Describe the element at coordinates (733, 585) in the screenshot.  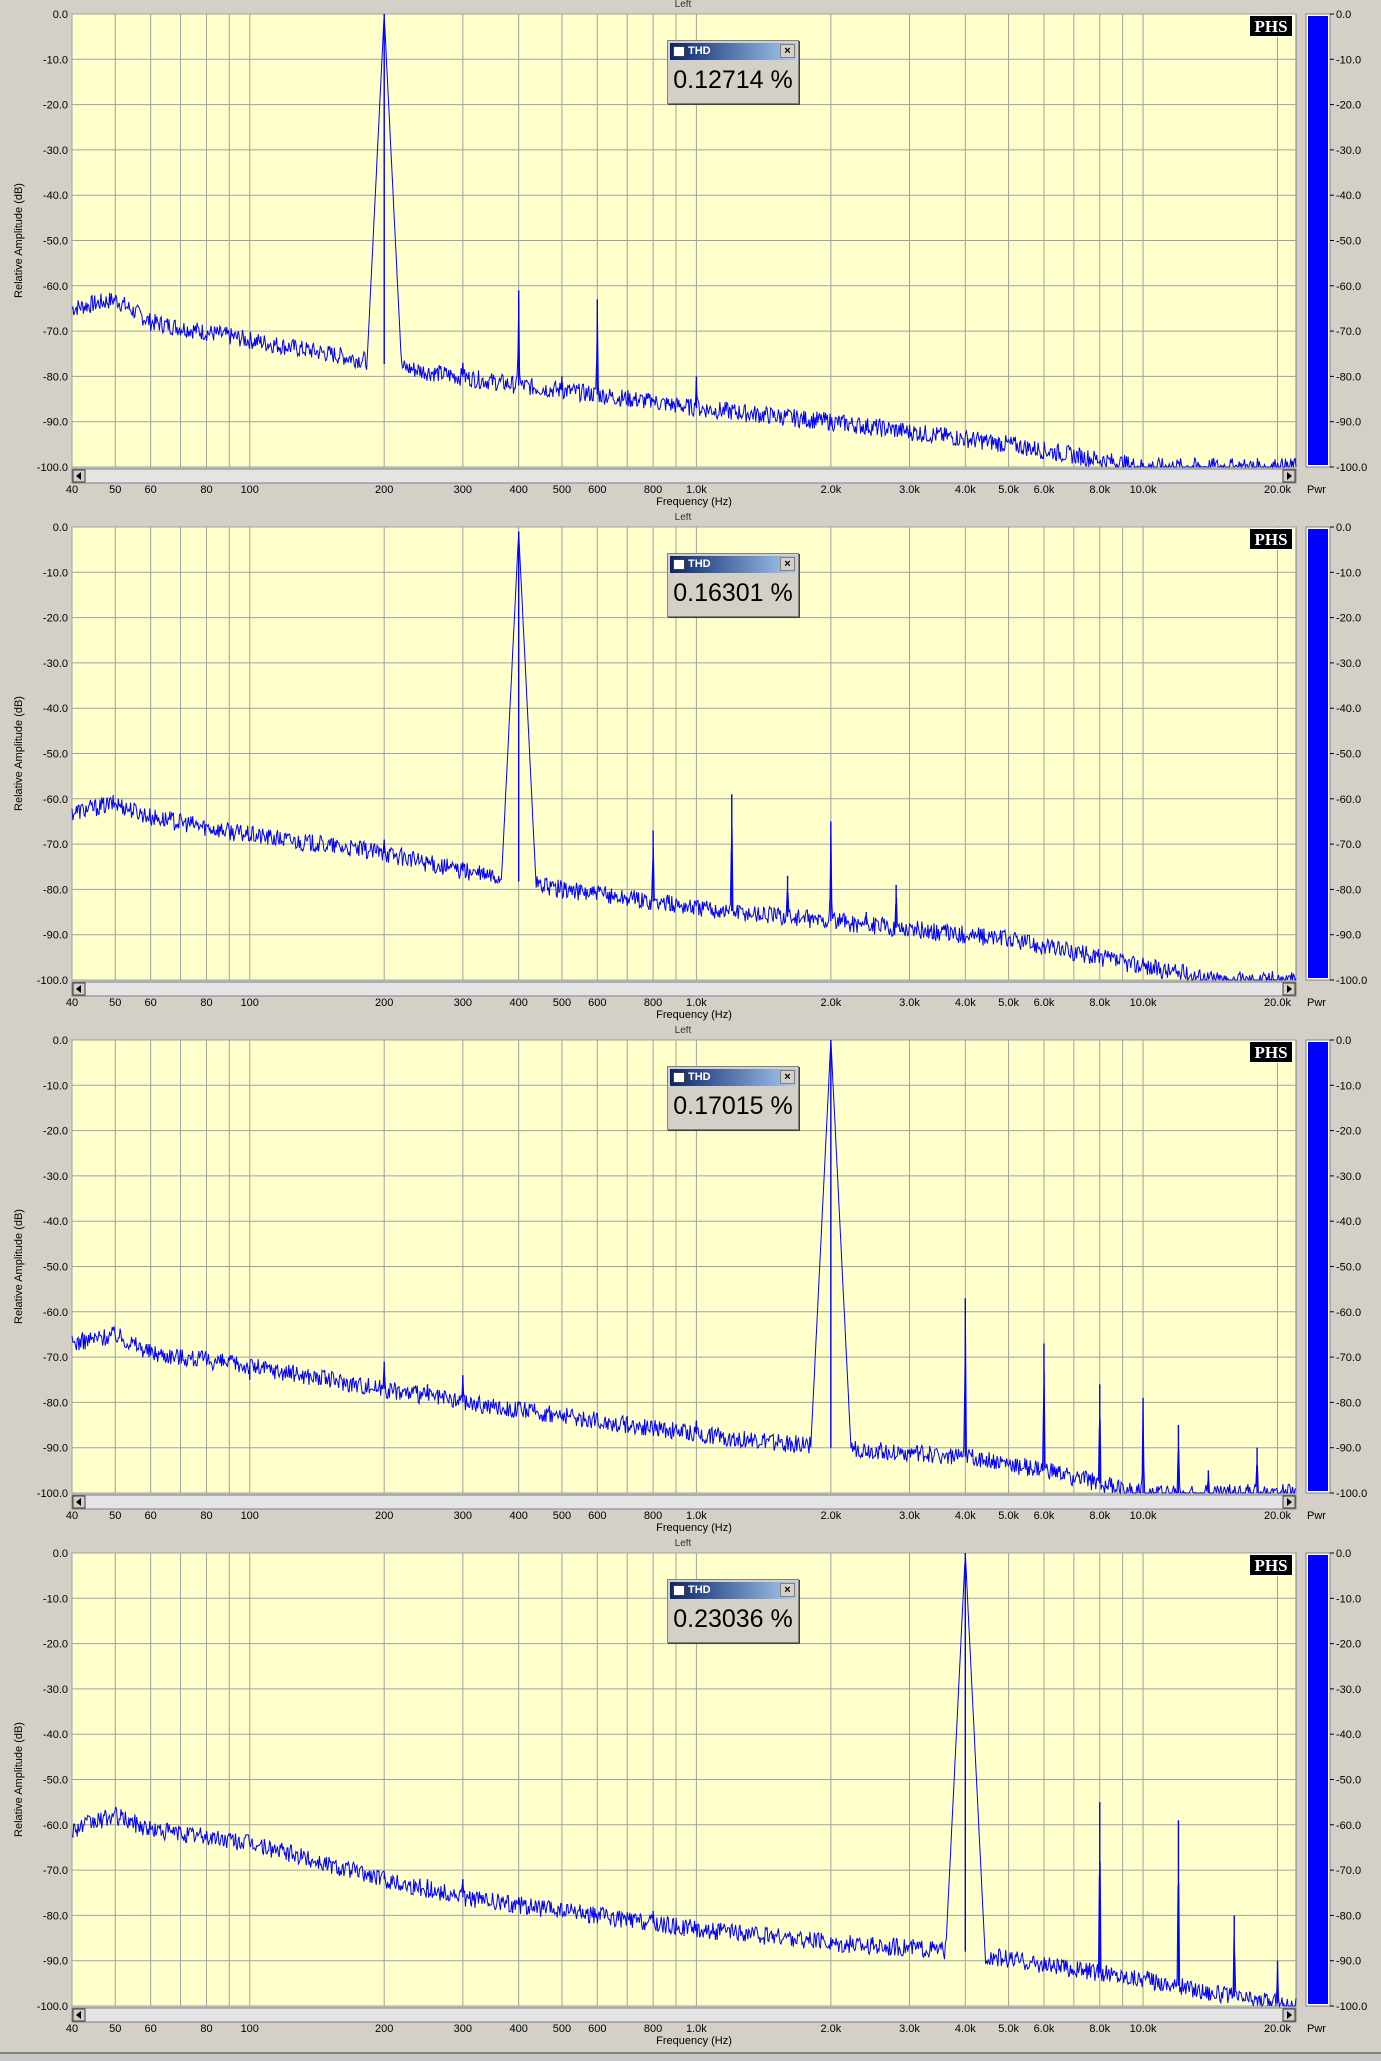
I see `thd-window: THD × 0.16301 %` at that location.